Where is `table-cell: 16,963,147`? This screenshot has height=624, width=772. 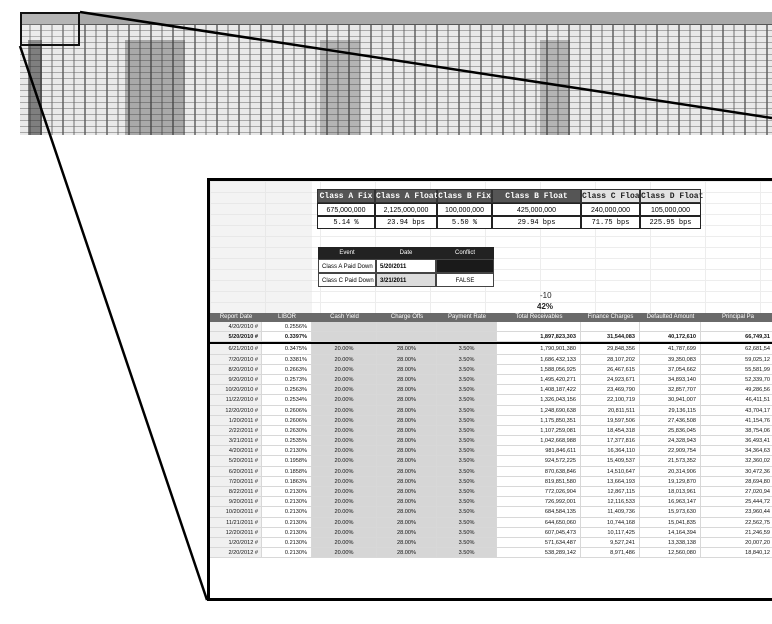 table-cell: 16,963,147 is located at coordinates (670, 502).